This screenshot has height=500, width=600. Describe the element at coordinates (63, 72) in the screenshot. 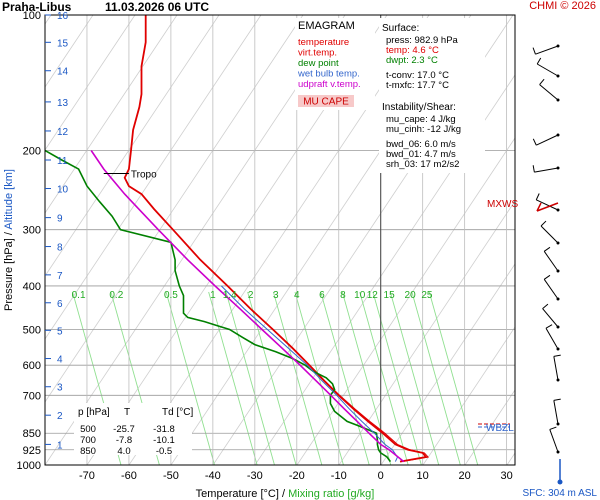

I see `altitude-tick-label: 14` at that location.